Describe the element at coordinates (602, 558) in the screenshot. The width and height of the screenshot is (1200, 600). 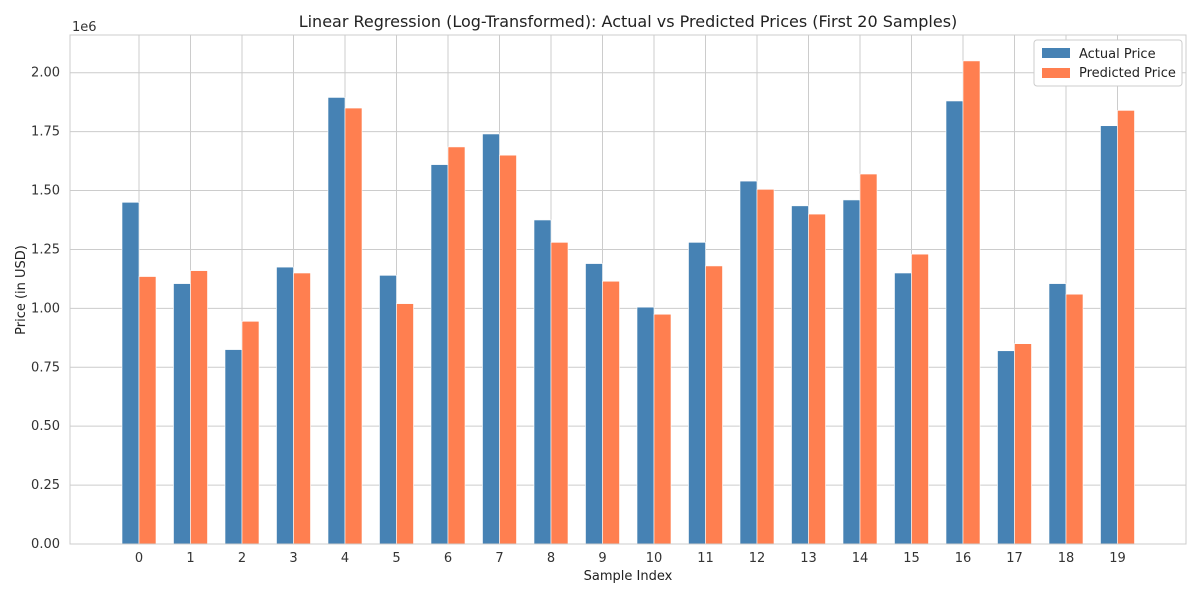
I see `x-tick-label: 9` at that location.